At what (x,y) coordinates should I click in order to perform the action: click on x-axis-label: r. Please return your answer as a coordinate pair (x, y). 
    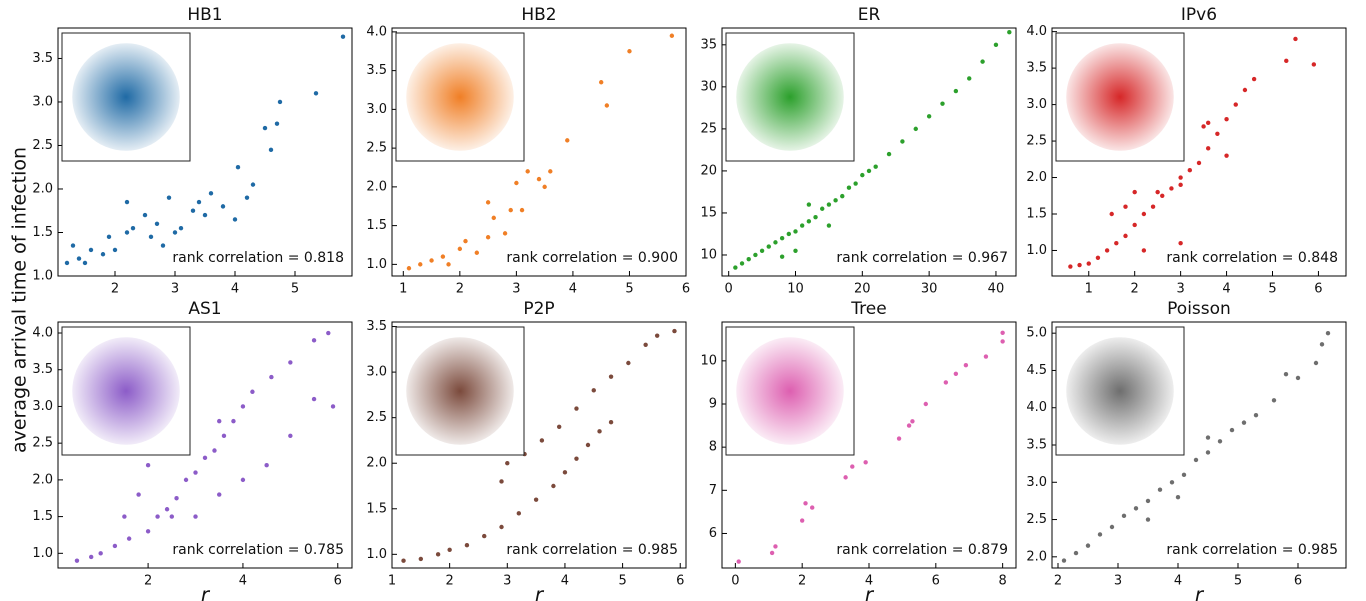
    Looking at the image, I should click on (870, 592).